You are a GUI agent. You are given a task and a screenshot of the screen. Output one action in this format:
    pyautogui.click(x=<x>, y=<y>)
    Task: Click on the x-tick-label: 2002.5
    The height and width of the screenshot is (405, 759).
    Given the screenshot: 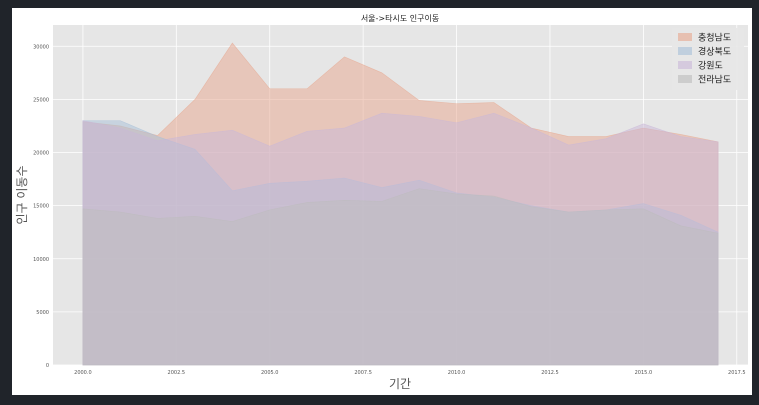 What is the action you would take?
    pyautogui.click(x=177, y=373)
    